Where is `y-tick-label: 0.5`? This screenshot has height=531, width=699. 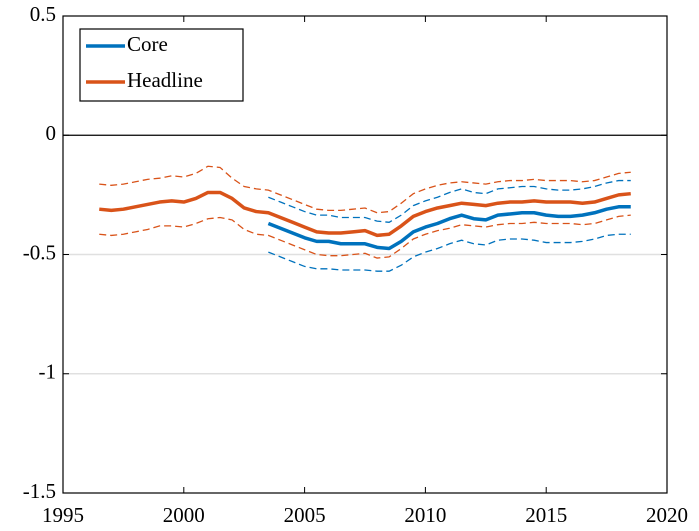 y-tick-label: 0.5 is located at coordinates (43, 14).